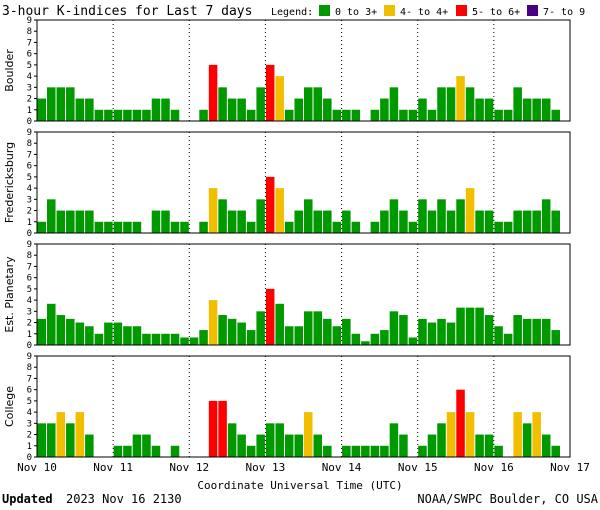 The width and height of the screenshot is (600, 510). What do you see at coordinates (27, 499) in the screenshot?
I see `updated-label: Updated` at bounding box center [27, 499].